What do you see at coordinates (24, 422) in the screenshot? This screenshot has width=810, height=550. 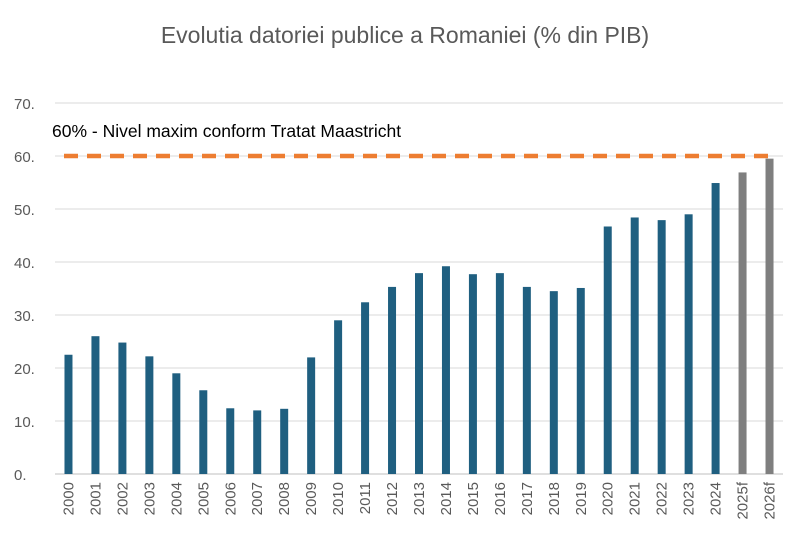 I see `y-tick-label: 10.` at bounding box center [24, 422].